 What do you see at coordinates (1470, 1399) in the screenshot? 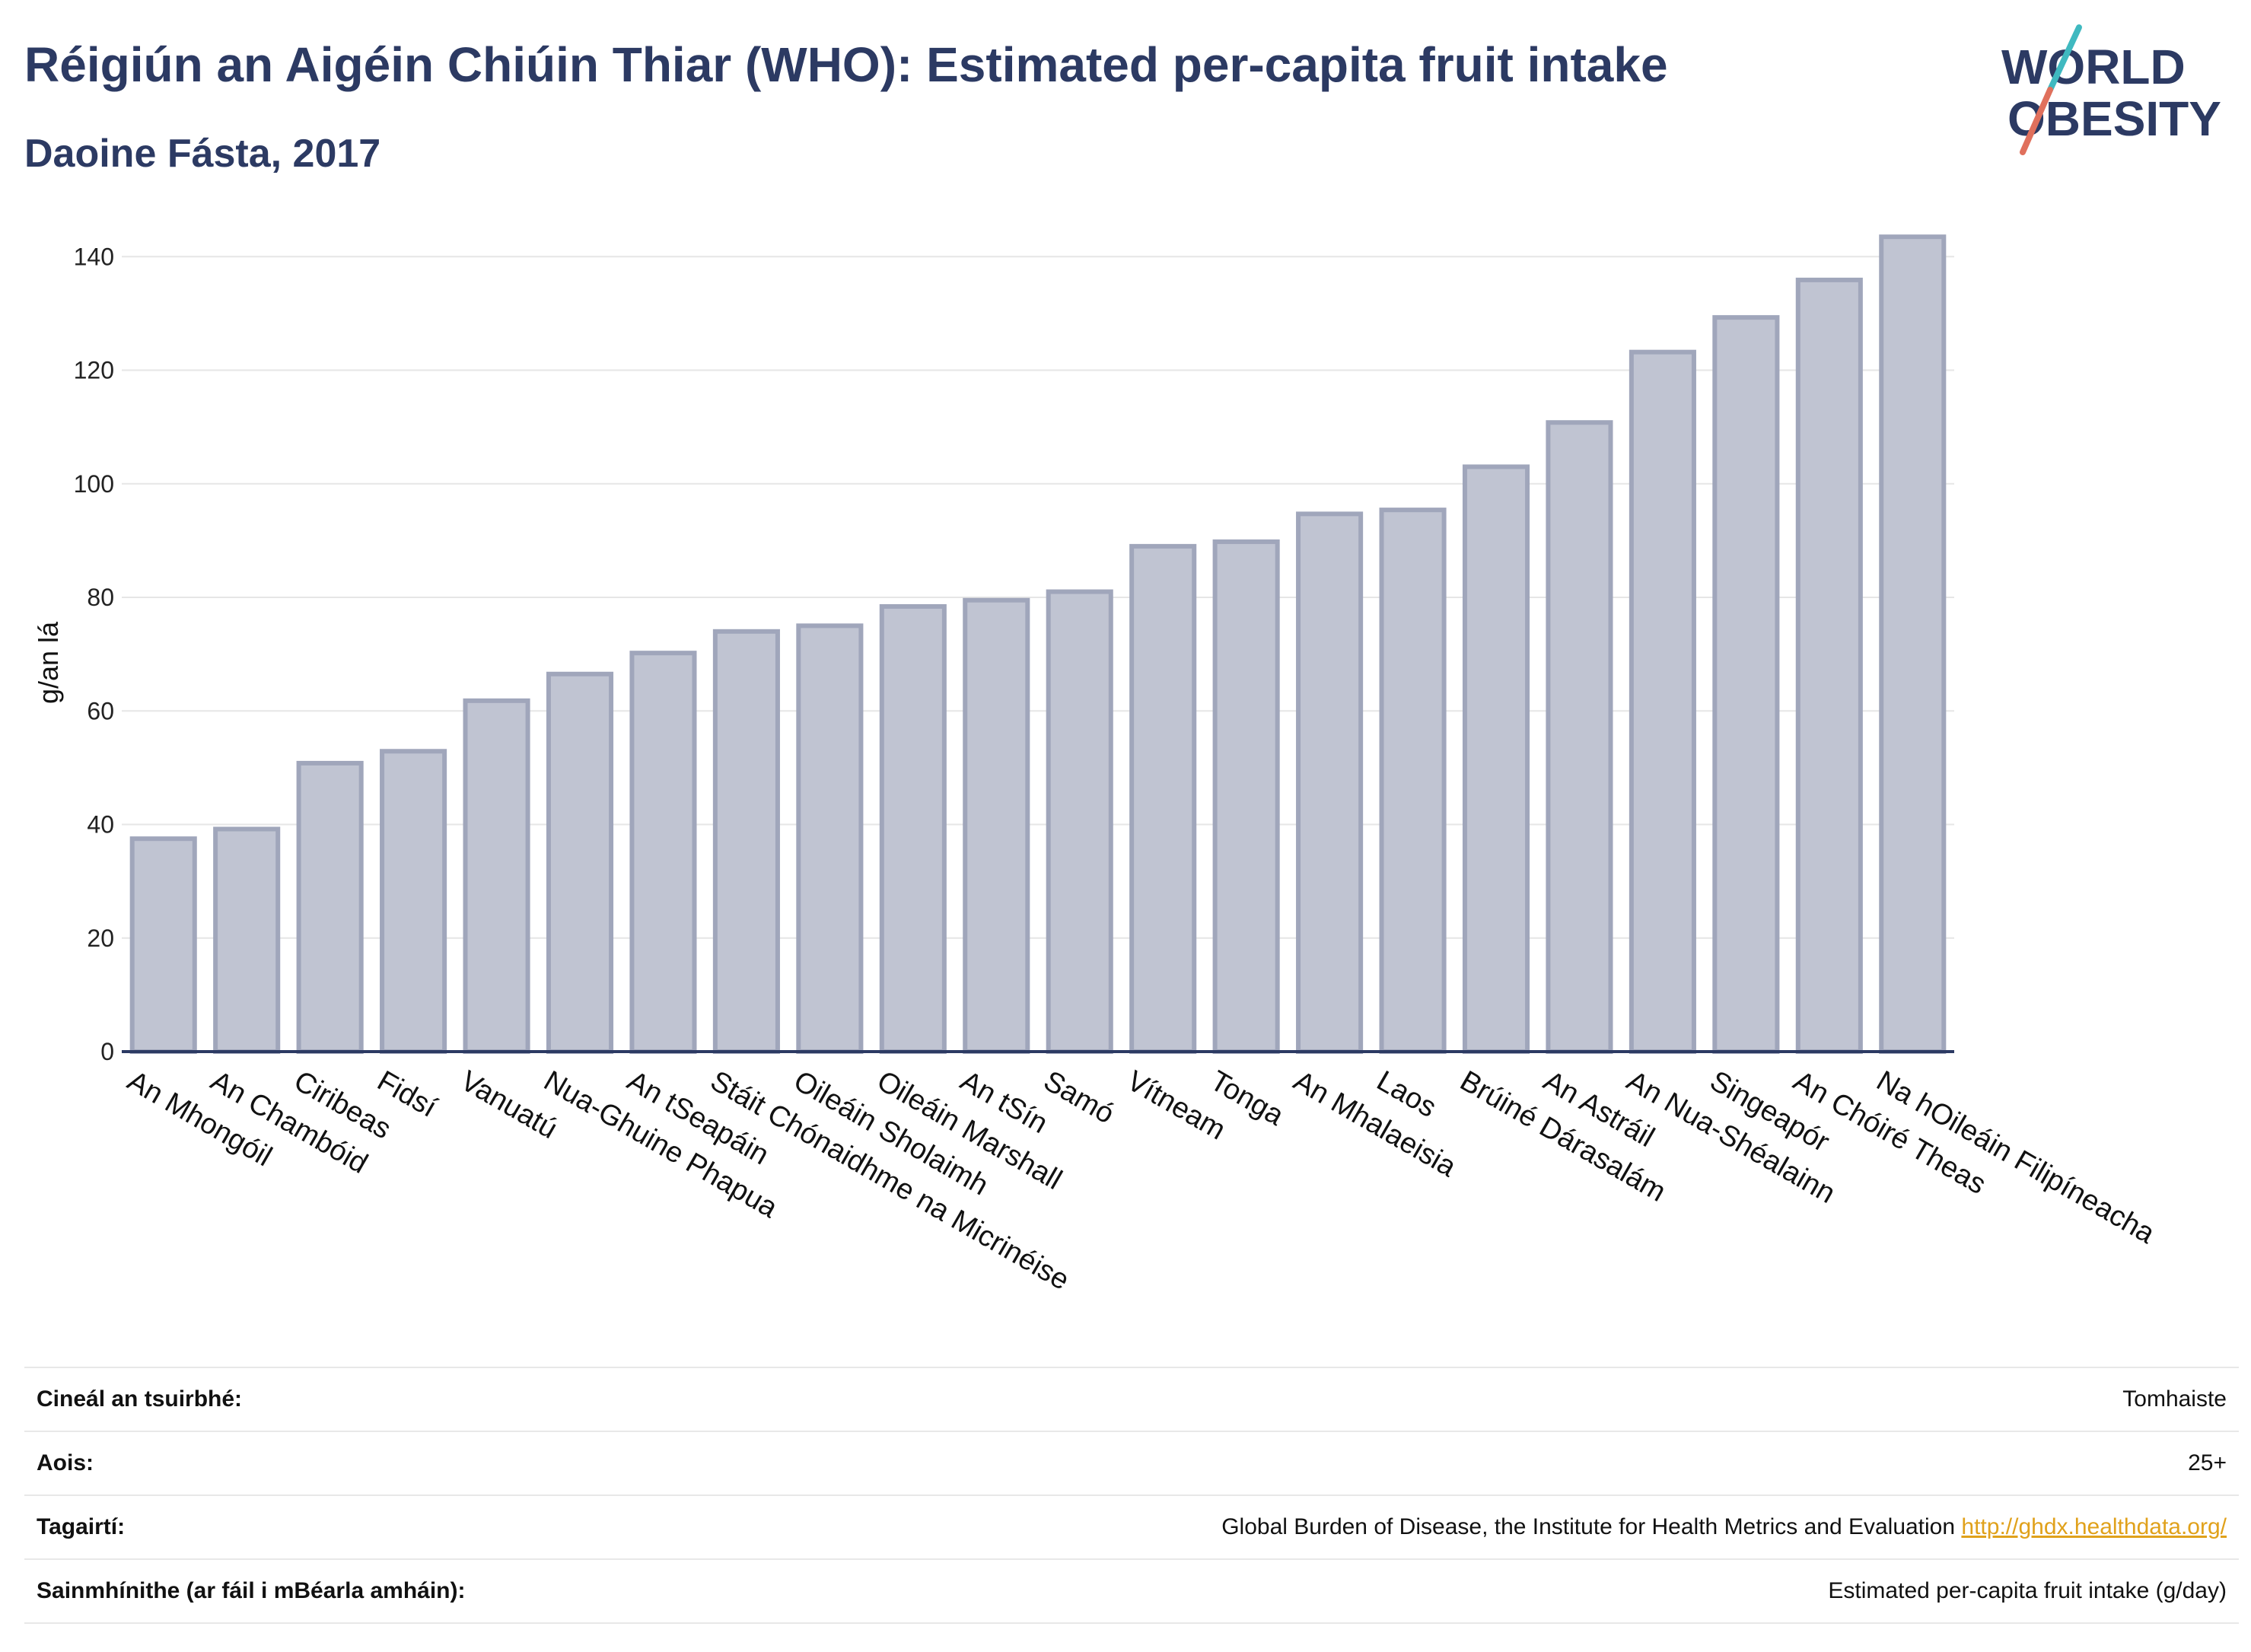
I see `info-value: Tomhaiste` at bounding box center [1470, 1399].